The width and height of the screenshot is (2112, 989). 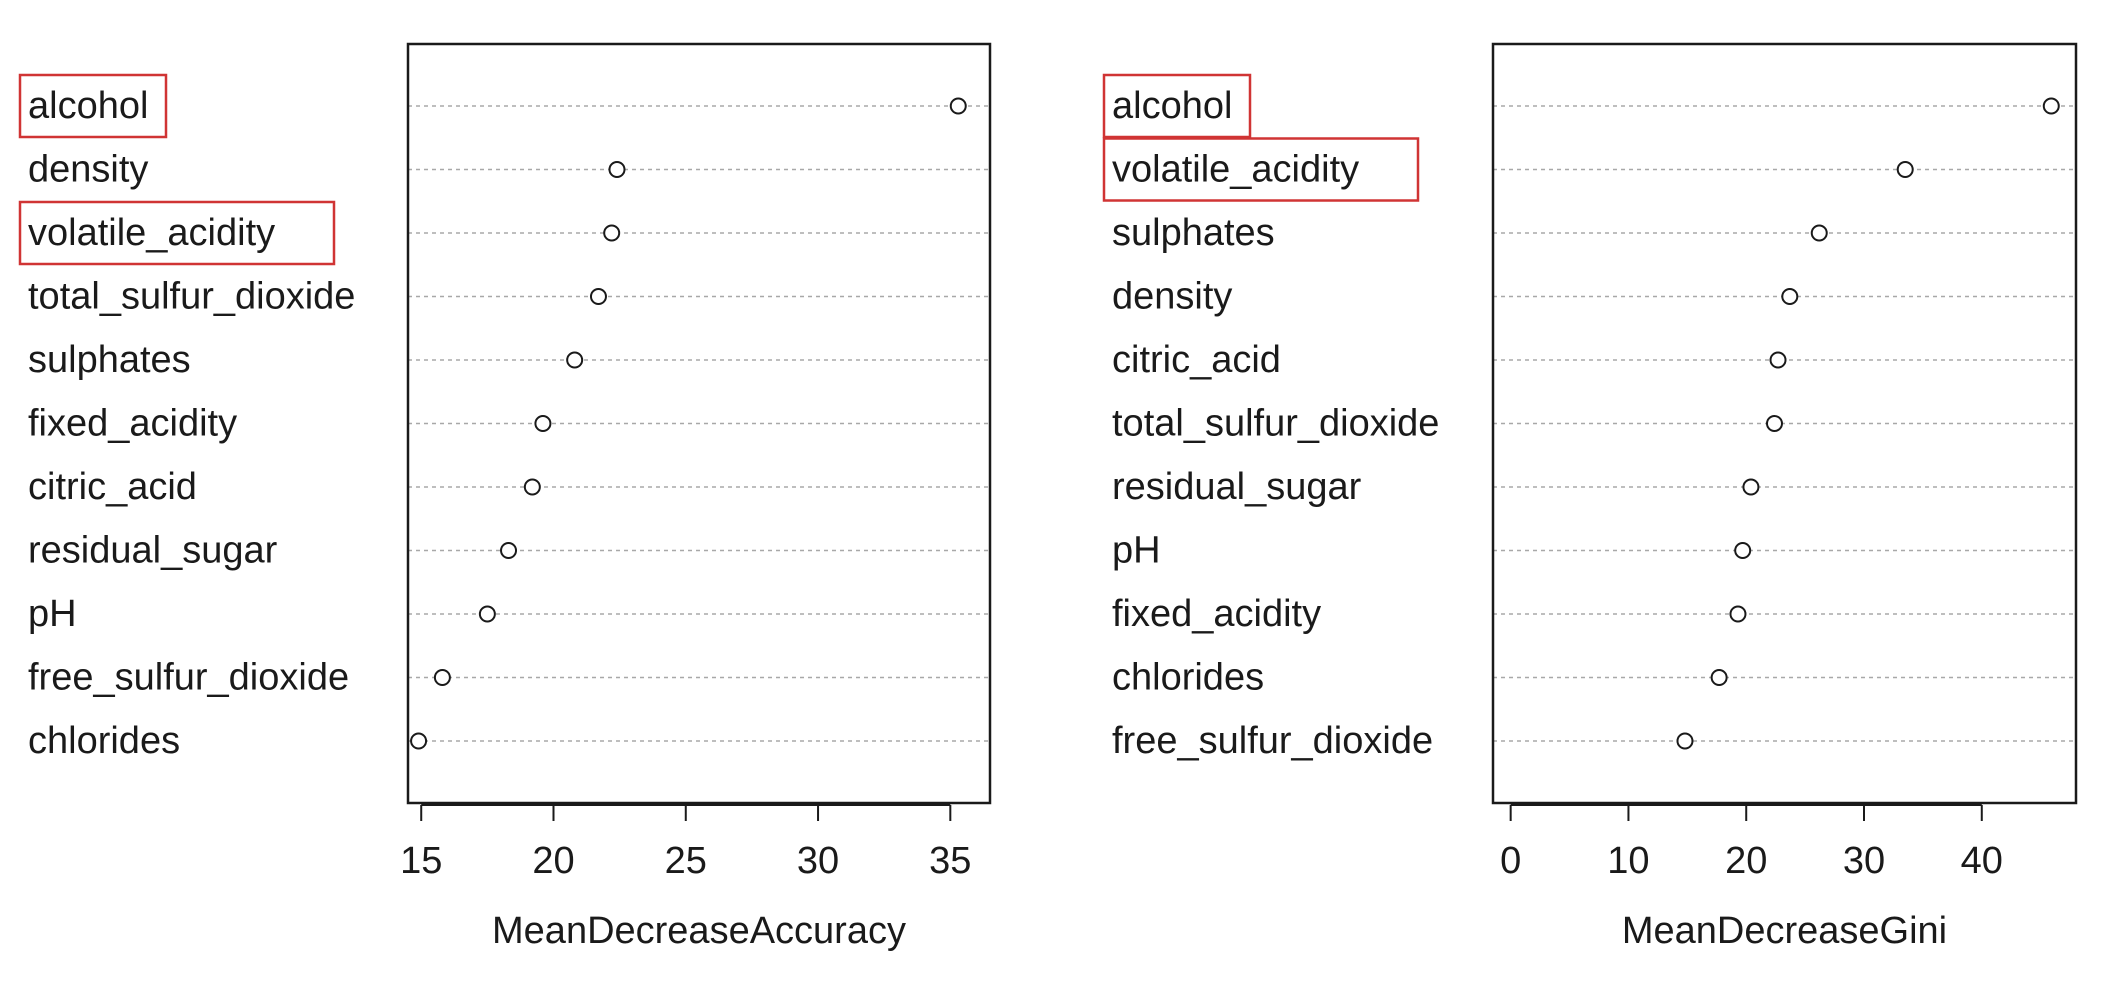 I want to click on x-tick-label: 15, so click(x=421, y=861).